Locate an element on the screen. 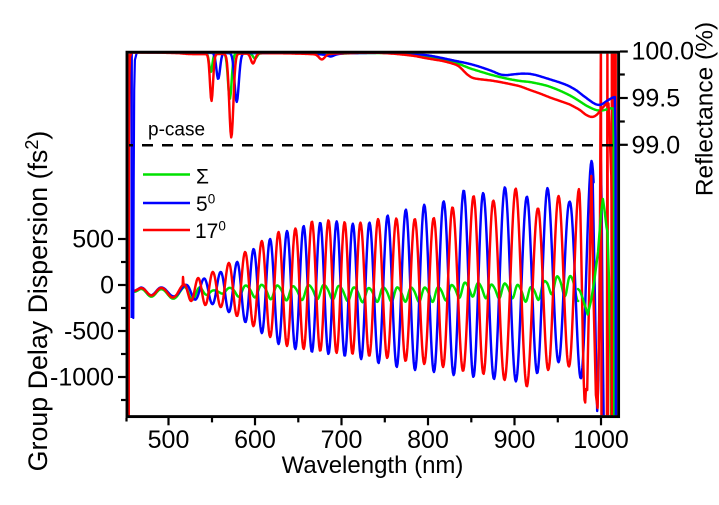 This screenshot has height=505, width=719. svg-text: 99.5 is located at coordinates (656, 99).